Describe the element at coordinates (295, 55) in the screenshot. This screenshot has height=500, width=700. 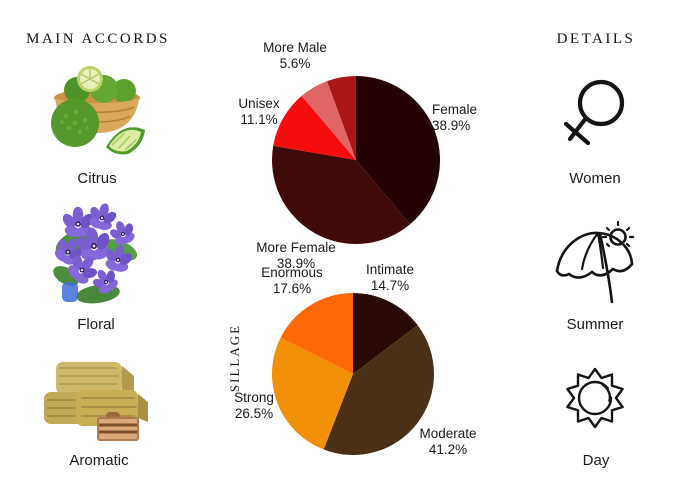
I see `pie1-label-more-male: More Male 5.6%` at that location.